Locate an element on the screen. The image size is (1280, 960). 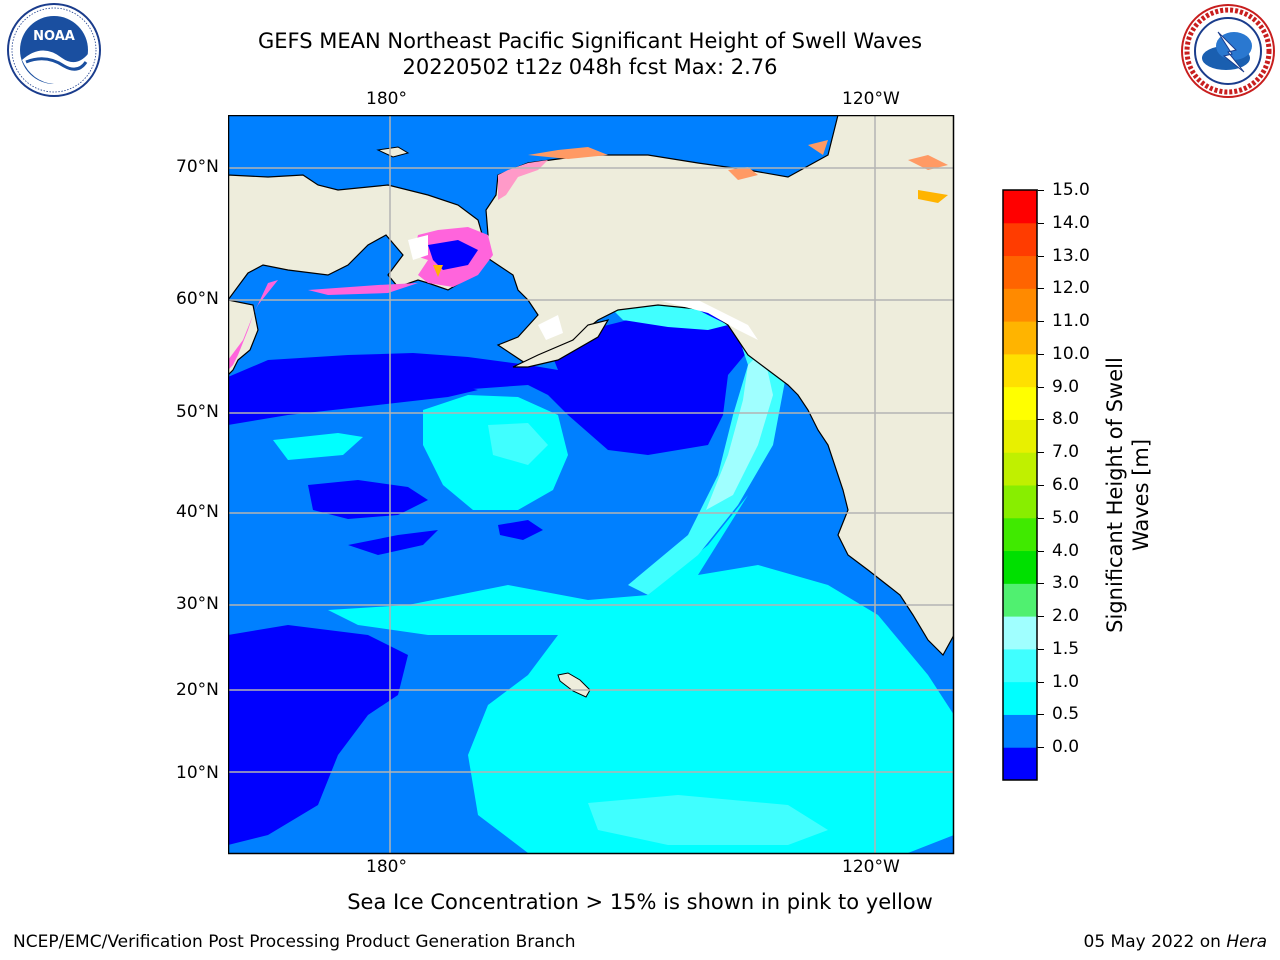
colorbar-tick-label: 5.0 is located at coordinates (1066, 517).